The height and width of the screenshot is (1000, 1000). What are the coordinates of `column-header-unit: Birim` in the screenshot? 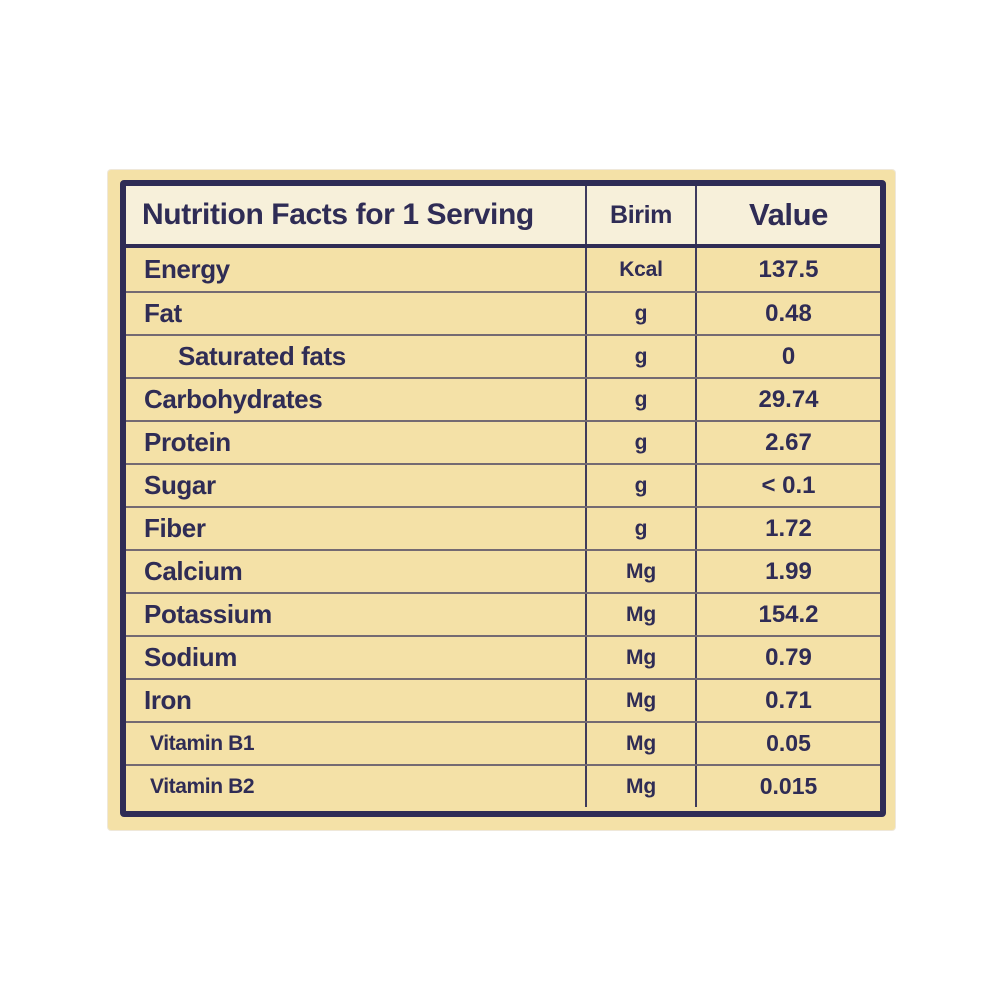 It's located at (640, 215).